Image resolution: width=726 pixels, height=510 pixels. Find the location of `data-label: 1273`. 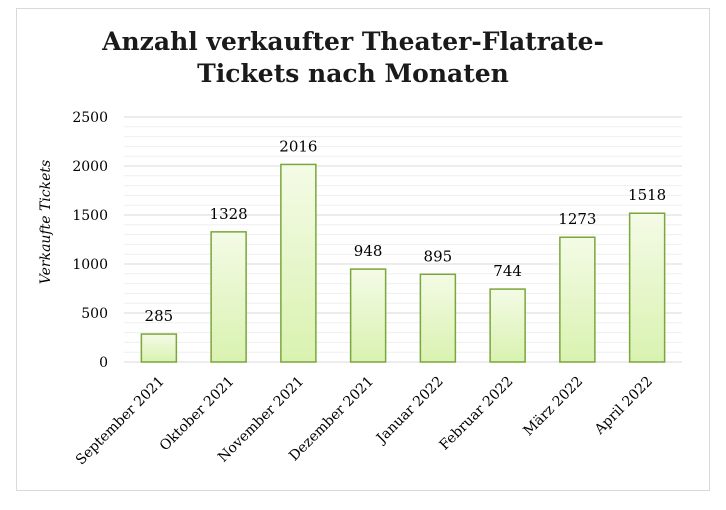

data-label: 1273 is located at coordinates (577, 219).